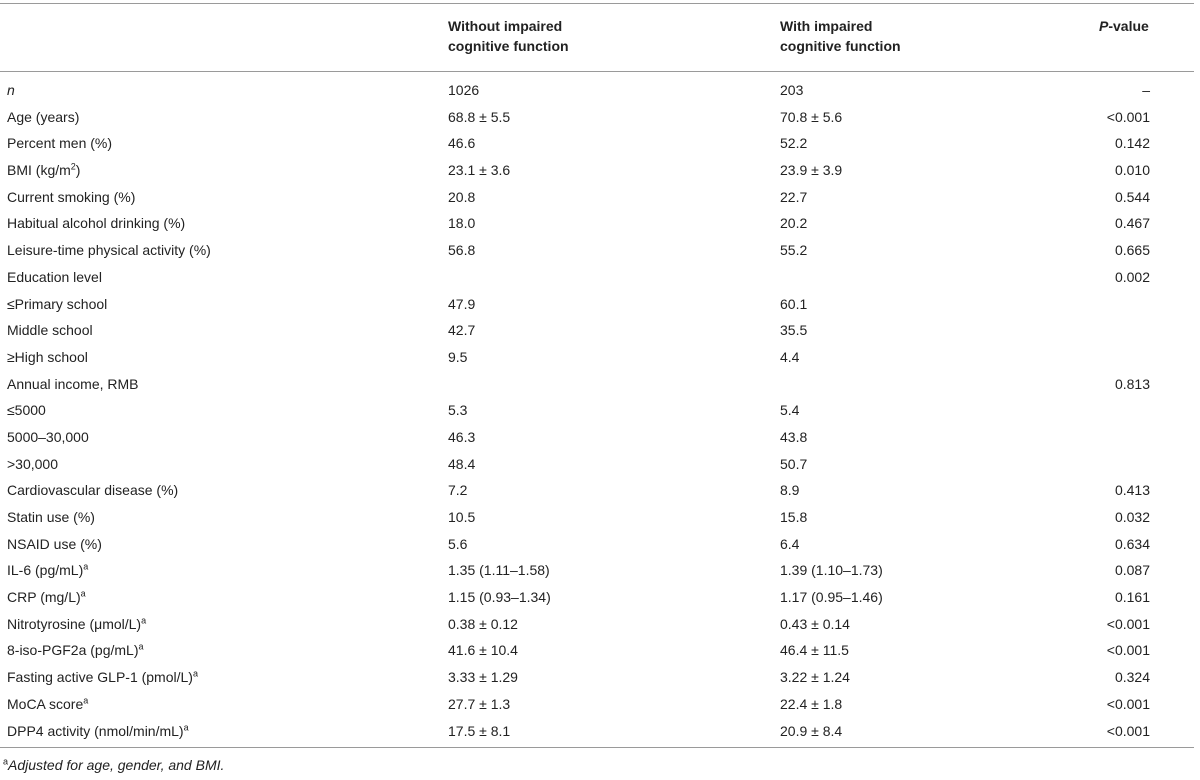 The height and width of the screenshot is (780, 1200). I want to click on value-with-impaired: 6.4, so click(790, 543).